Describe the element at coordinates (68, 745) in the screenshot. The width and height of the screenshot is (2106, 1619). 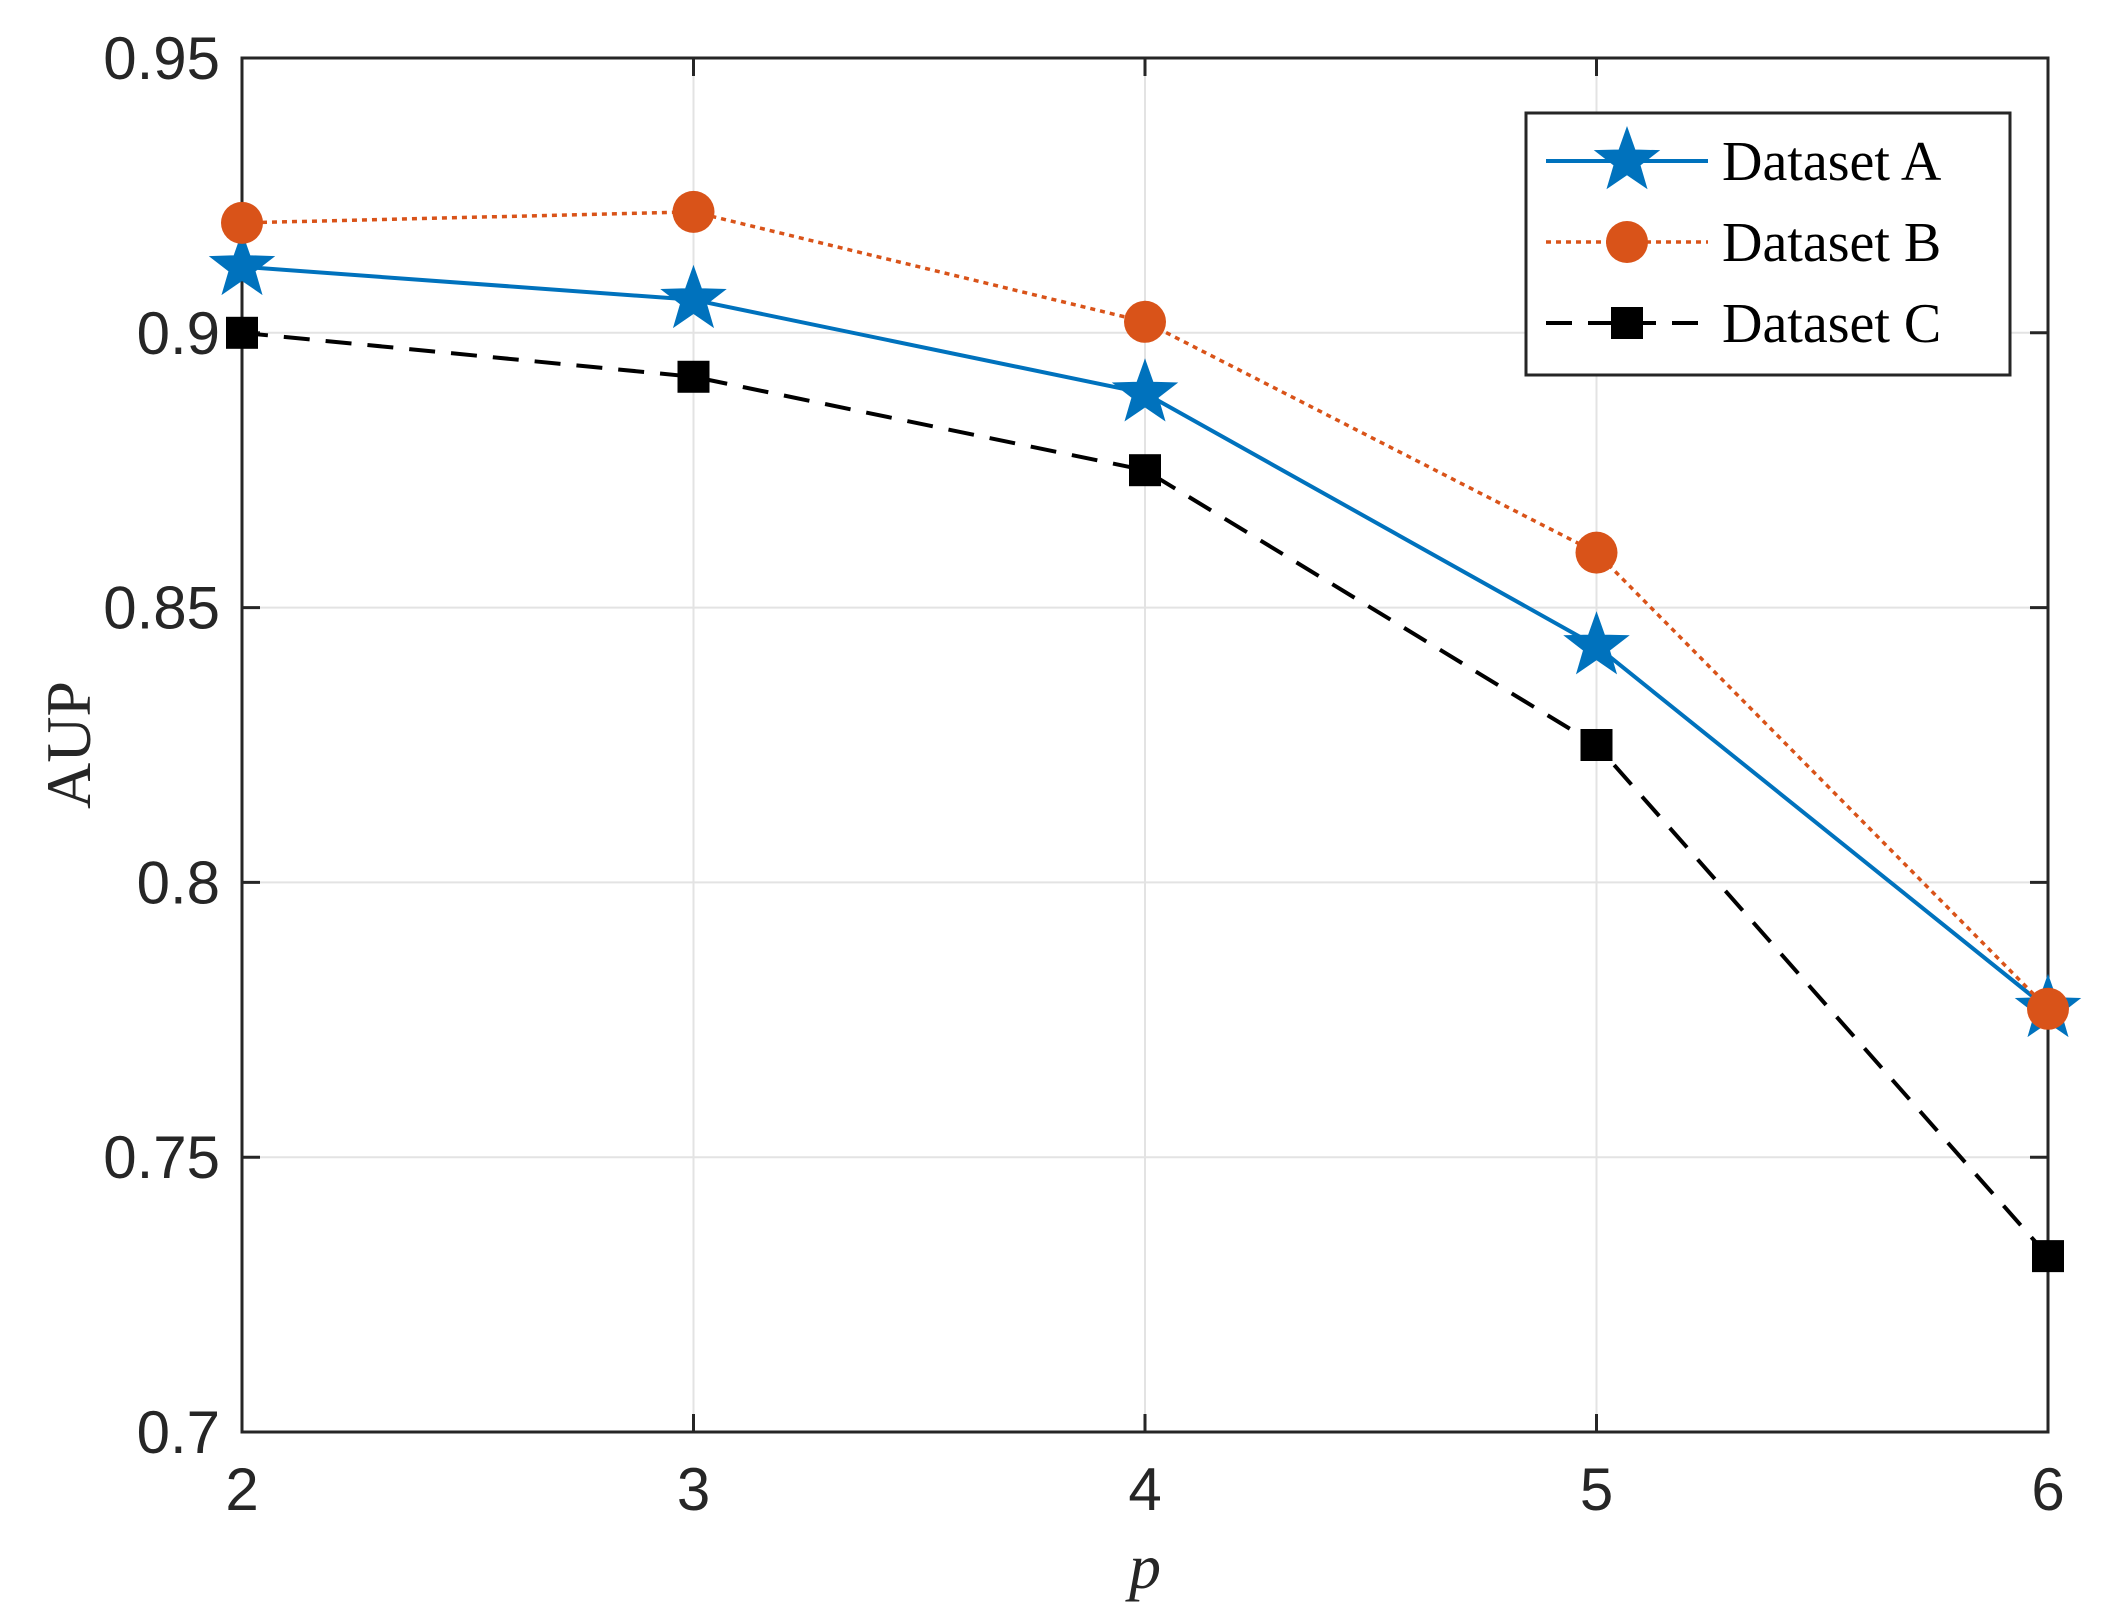
I see `y-axis-title: AUP` at that location.